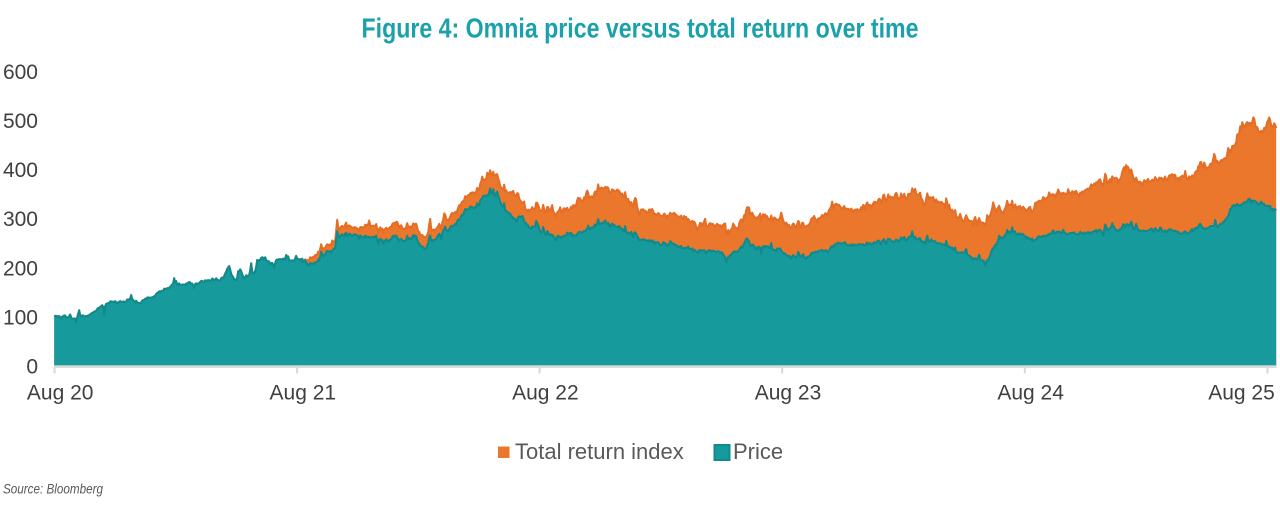 The width and height of the screenshot is (1280, 520). I want to click on svg-text: 200, so click(20, 268).